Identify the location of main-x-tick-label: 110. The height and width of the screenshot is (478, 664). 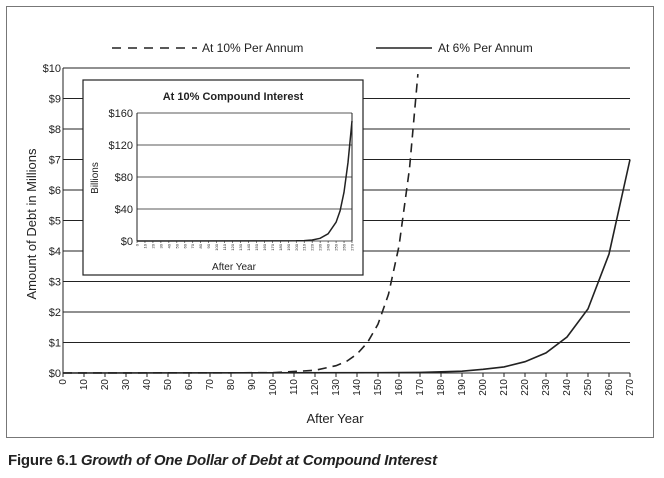
(294, 387).